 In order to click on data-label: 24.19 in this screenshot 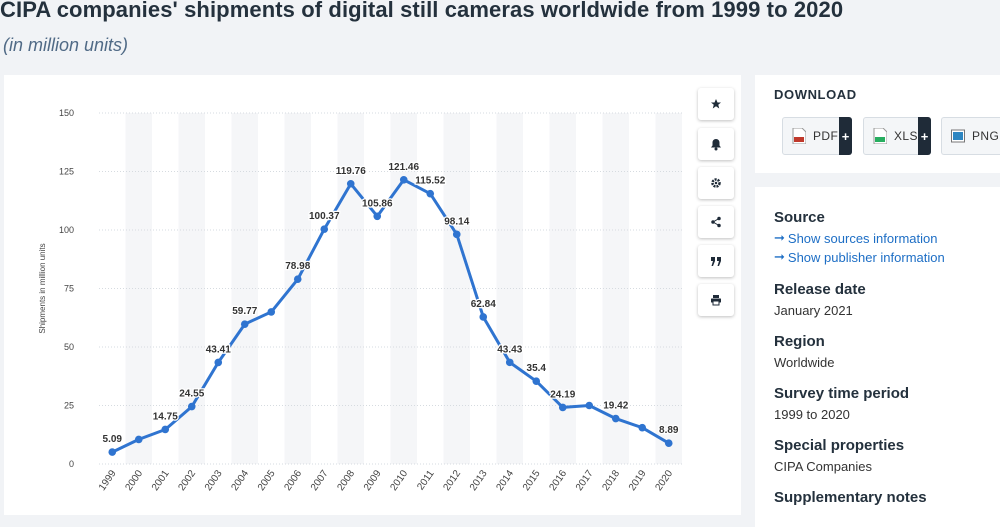, I will do `click(562, 394)`.